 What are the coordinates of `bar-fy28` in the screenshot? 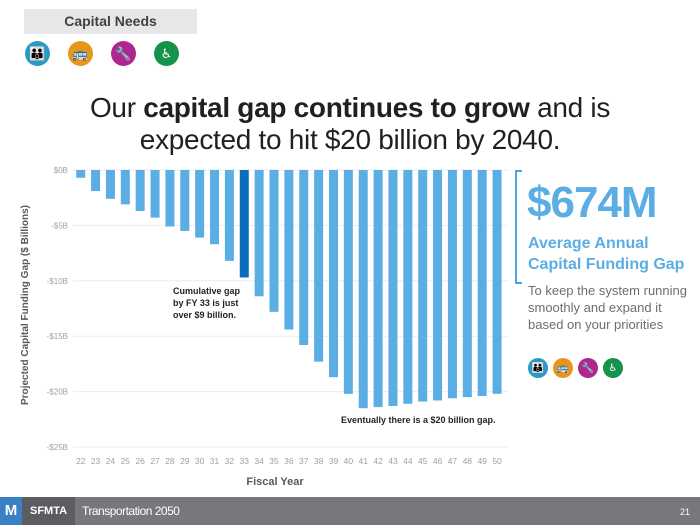 It's located at (170, 198).